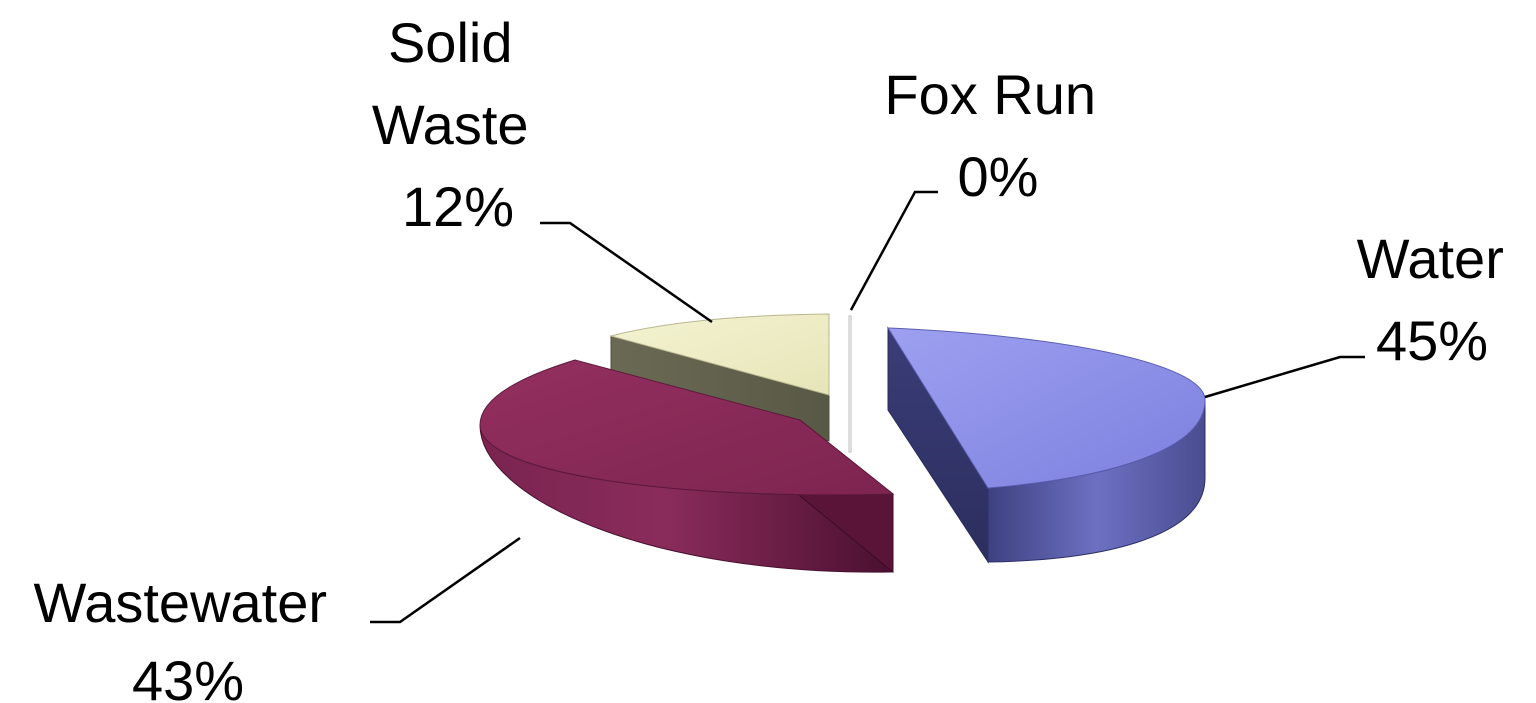  I want to click on label-wastewater: Wastewater 43%, so click(187, 637).